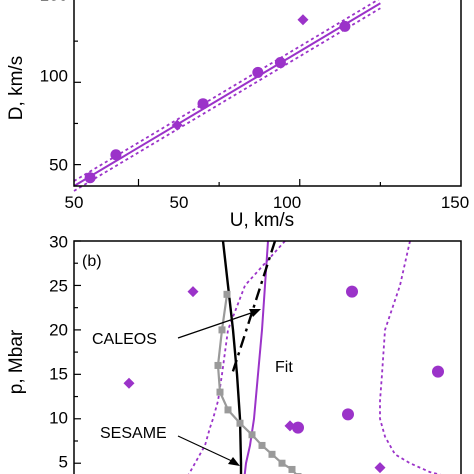 Image resolution: width=474 pixels, height=474 pixels. What do you see at coordinates (63, 461) in the screenshot?
I see `y-tick-label: 5` at bounding box center [63, 461].